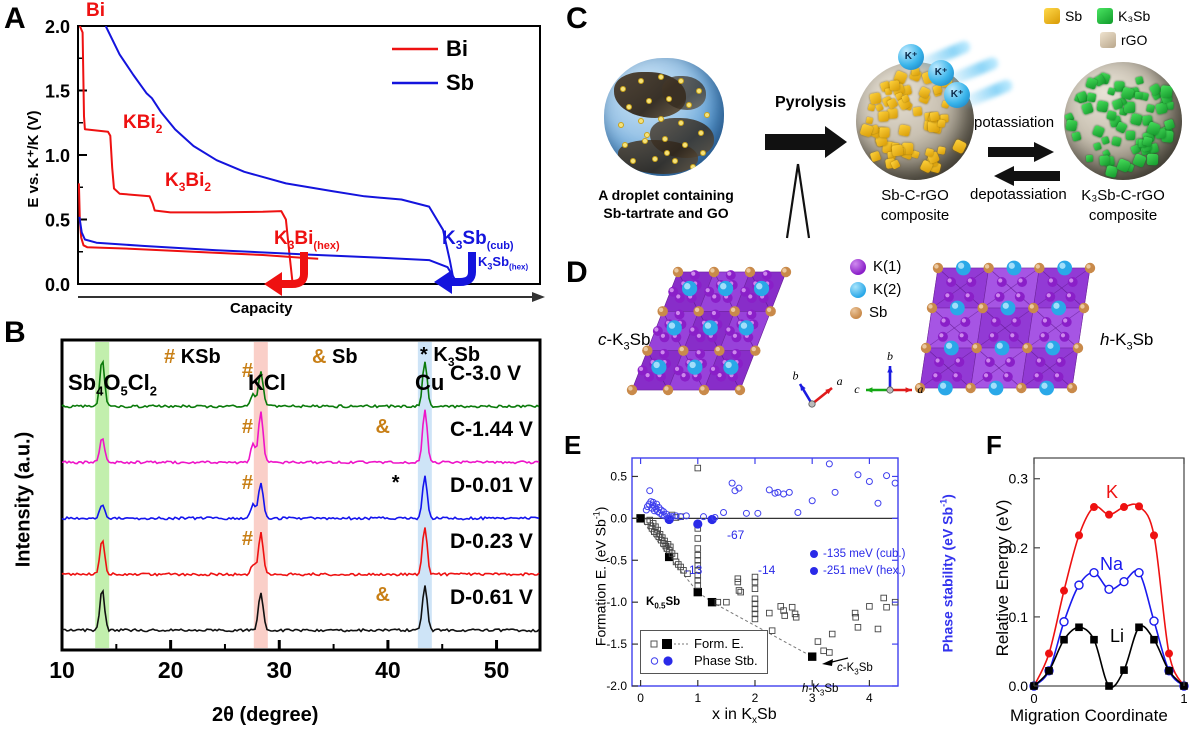 The width and height of the screenshot is (1198, 735). What do you see at coordinates (1123, 195) in the screenshot?
I see `caption-k3sbcrgo-l1: K₃Sb-C-rGO` at bounding box center [1123, 195].